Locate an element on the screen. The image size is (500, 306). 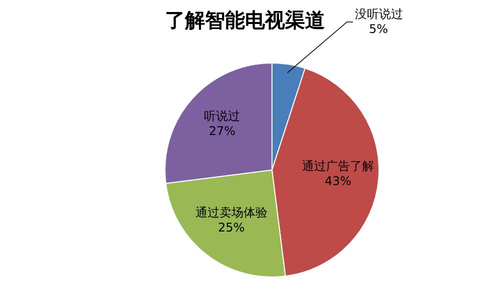
chart-title: 了解智能电视渠道 is located at coordinates (245, 20).